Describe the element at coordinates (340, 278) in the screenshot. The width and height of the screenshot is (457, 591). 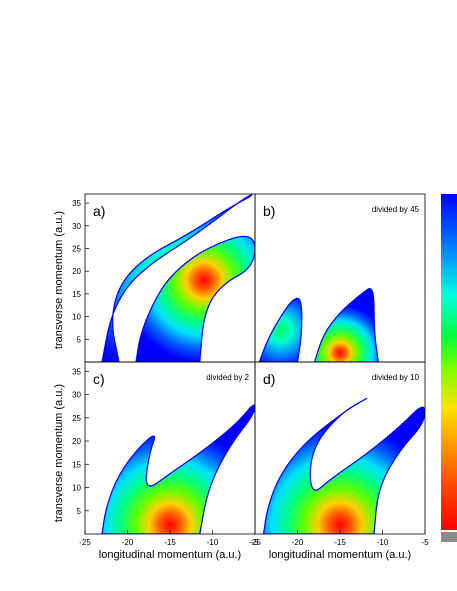
I see `panel-2: b) divided by 45` at that location.